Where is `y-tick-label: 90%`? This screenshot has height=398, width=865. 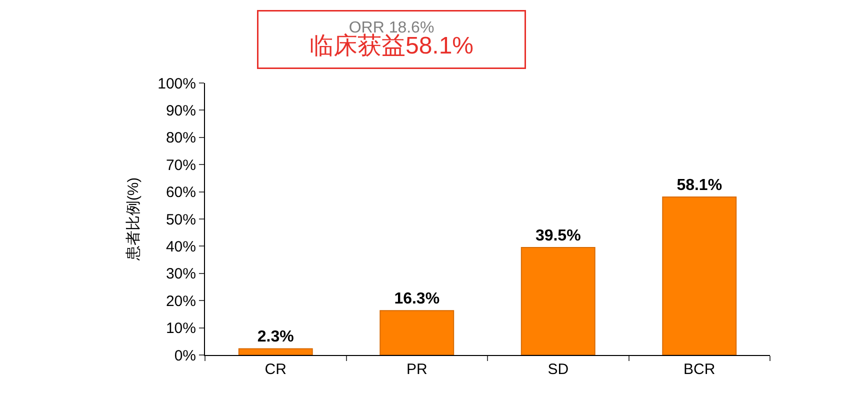 y-tick-label: 90% is located at coordinates (181, 111).